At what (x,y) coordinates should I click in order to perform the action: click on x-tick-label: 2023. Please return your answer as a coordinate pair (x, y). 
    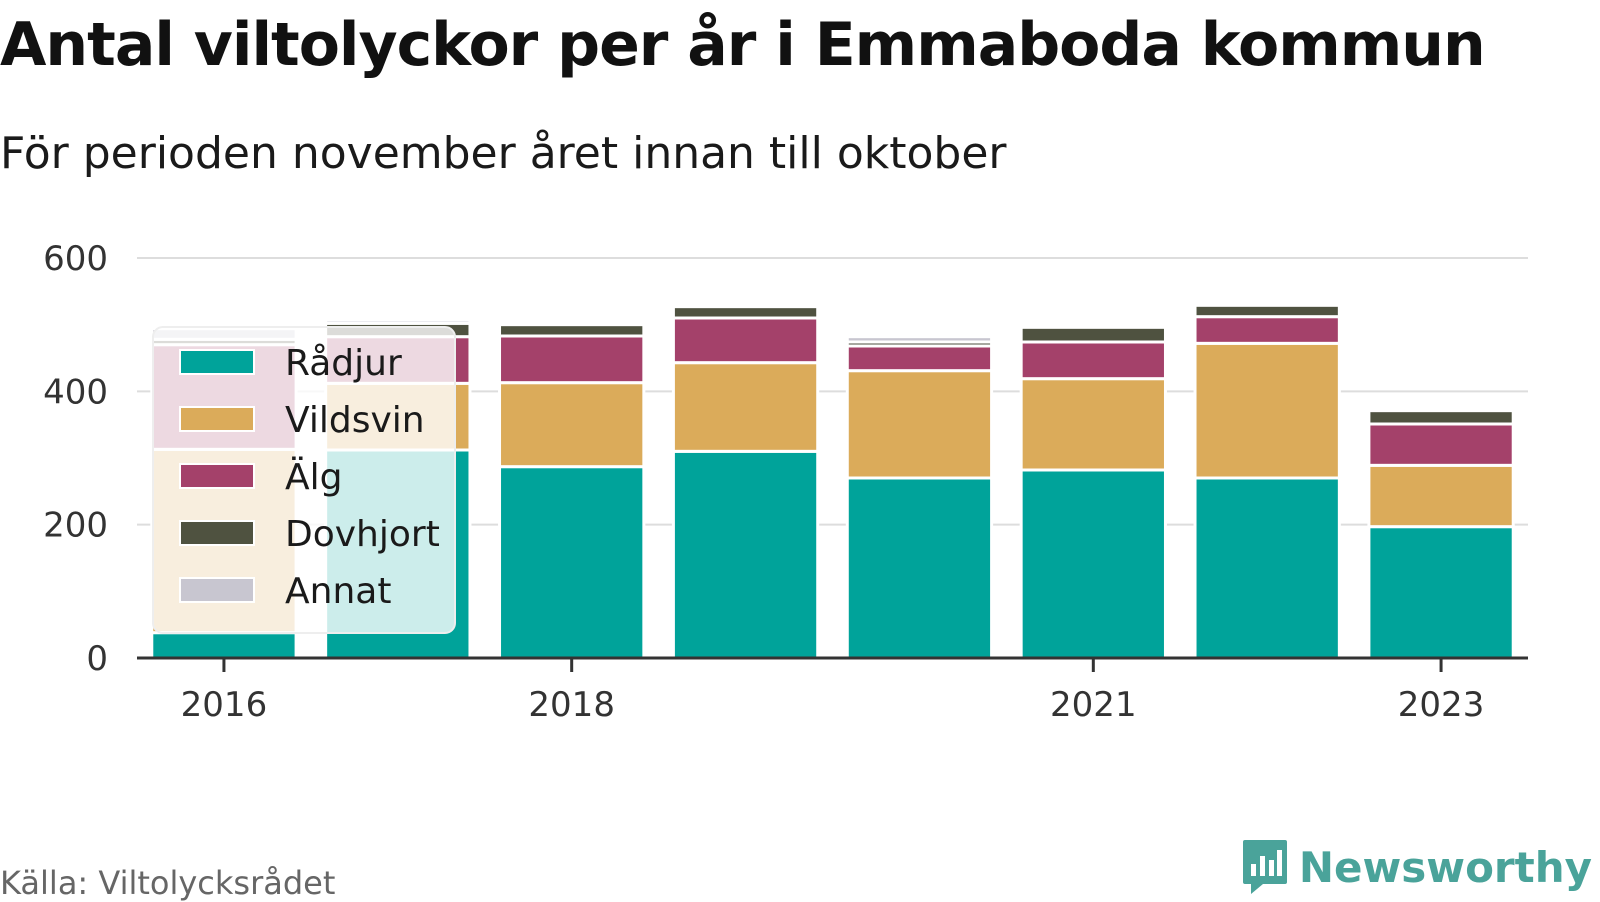
    Looking at the image, I should click on (1441, 705).